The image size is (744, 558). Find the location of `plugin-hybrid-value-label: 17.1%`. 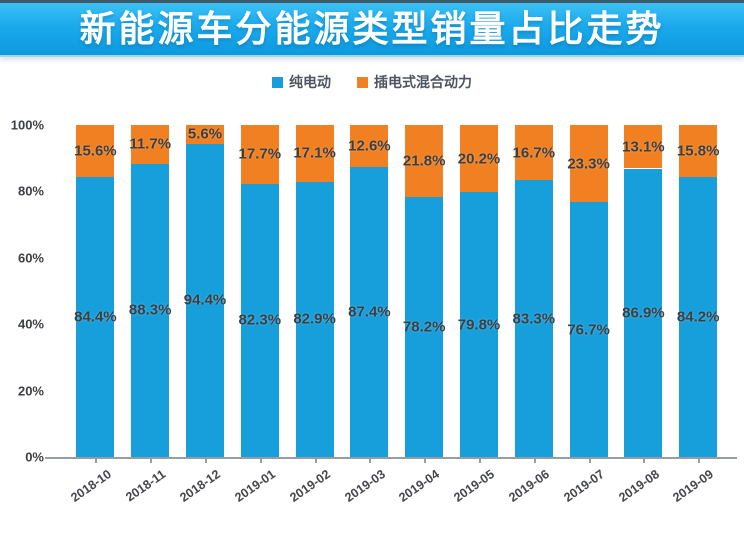

plugin-hybrid-value-label: 17.1% is located at coordinates (314, 153).